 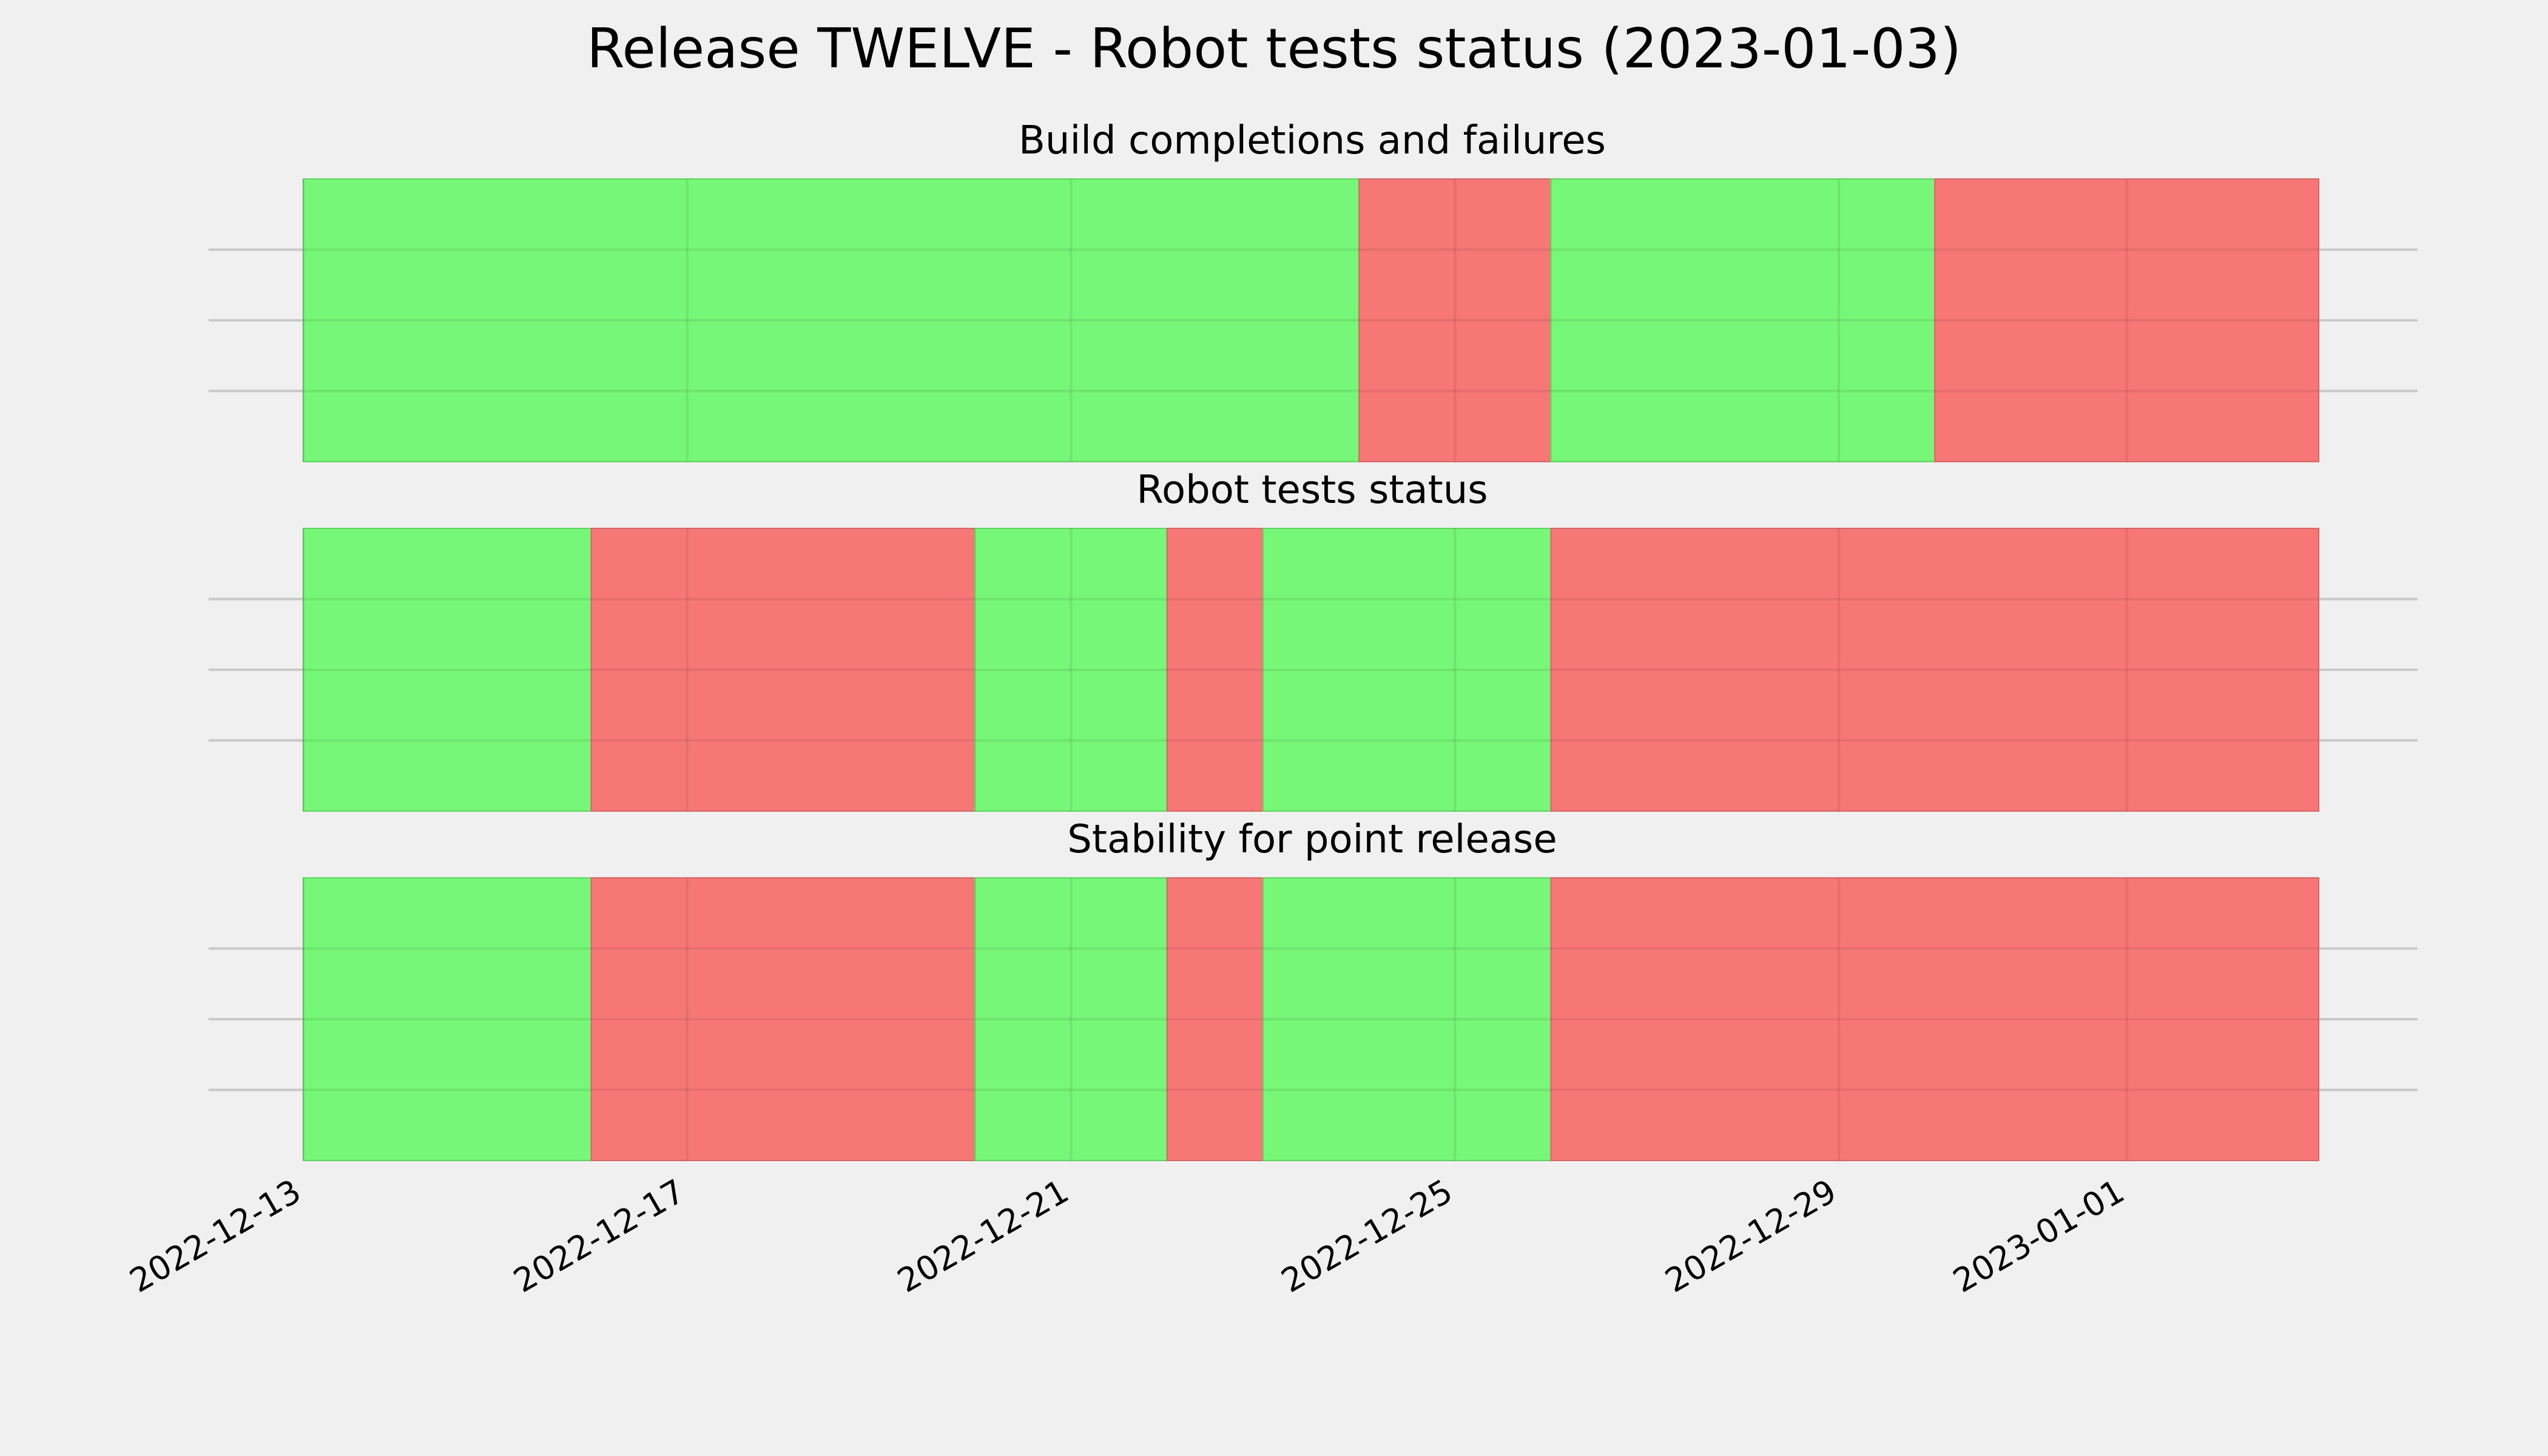 I want to click on panel-title: Build completions and failures, so click(x=1312, y=140).